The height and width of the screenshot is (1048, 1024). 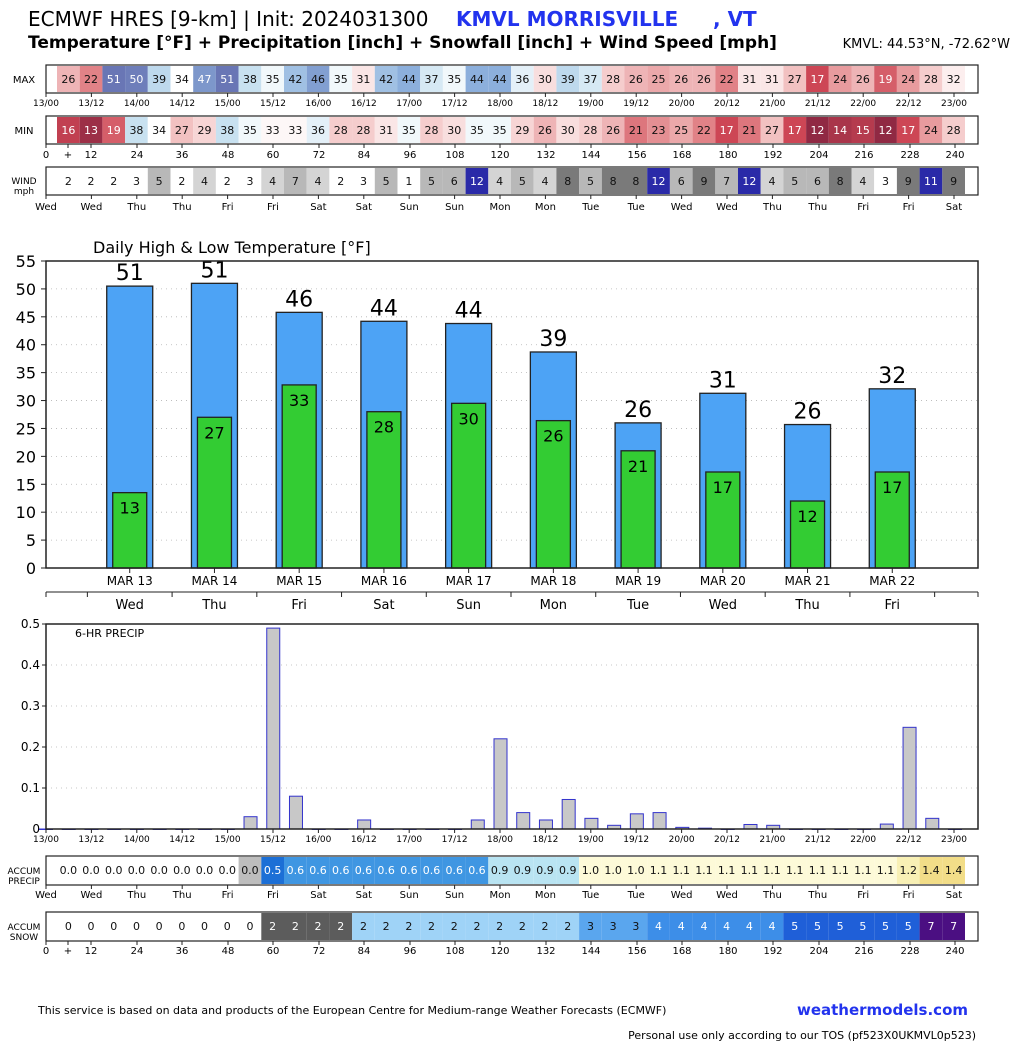 I want to click on max-temp-value: 26, so click(x=863, y=79).